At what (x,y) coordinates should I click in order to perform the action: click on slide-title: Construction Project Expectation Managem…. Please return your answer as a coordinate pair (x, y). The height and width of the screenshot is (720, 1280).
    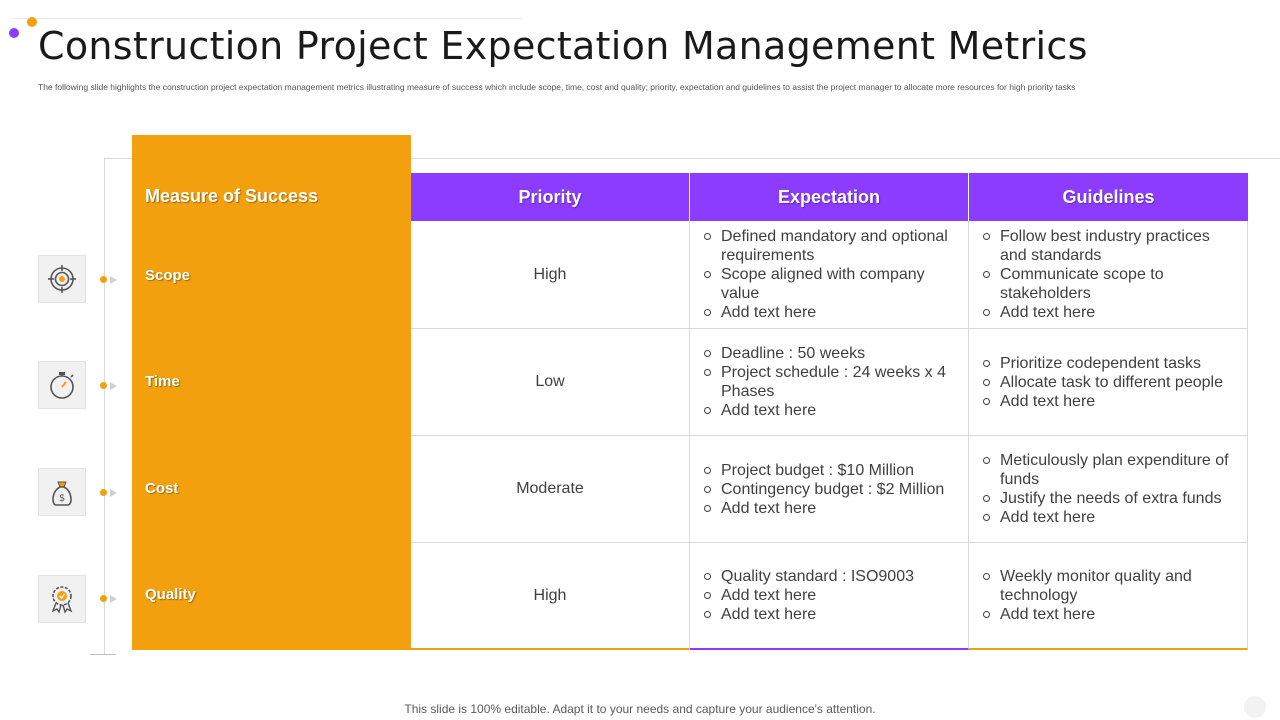
    Looking at the image, I should click on (563, 46).